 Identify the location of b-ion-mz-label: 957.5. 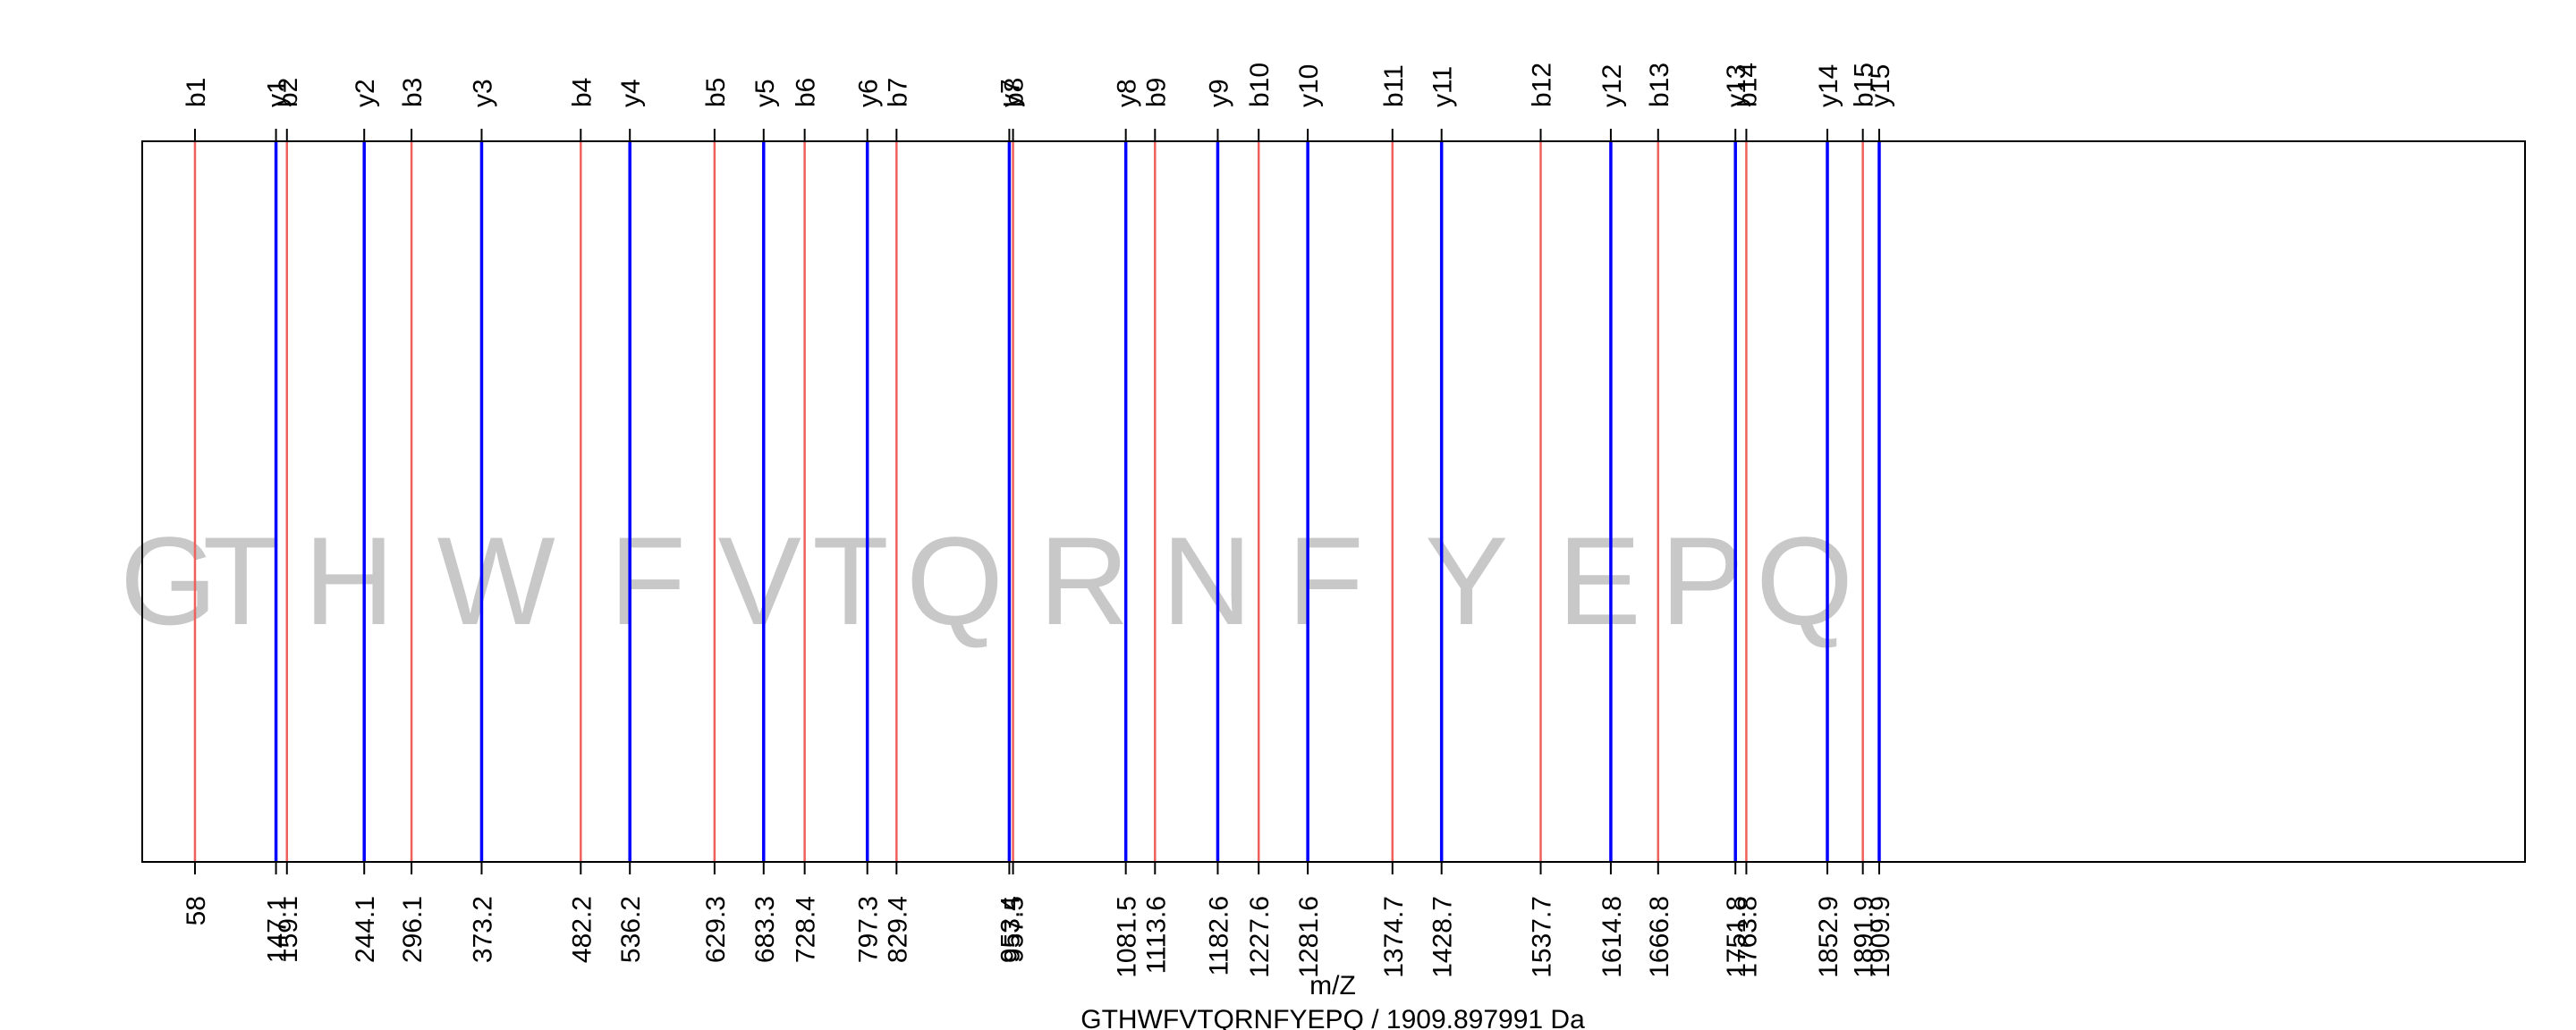
(1015, 929).